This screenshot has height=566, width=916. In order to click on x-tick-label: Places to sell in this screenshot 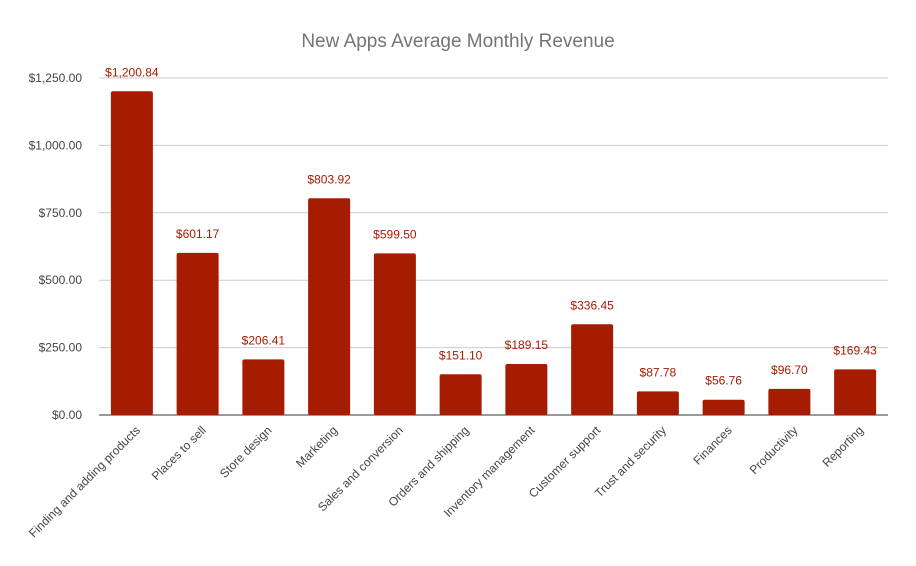, I will do `click(179, 453)`.